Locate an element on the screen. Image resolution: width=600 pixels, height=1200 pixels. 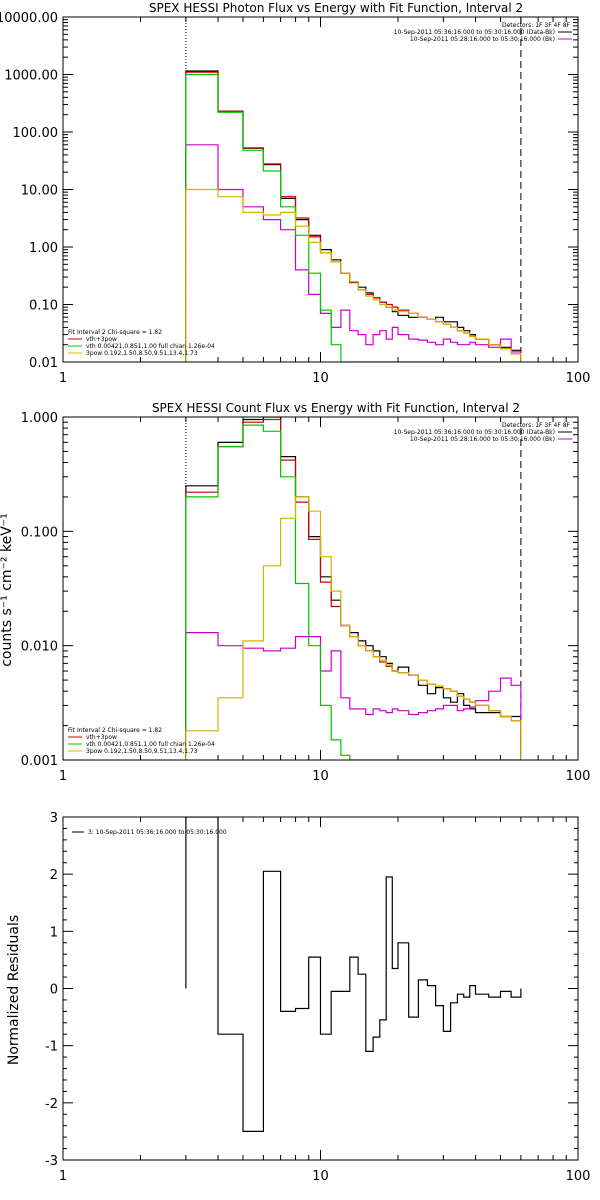
y-tick-label: 1000.00 is located at coordinates (31, 76).